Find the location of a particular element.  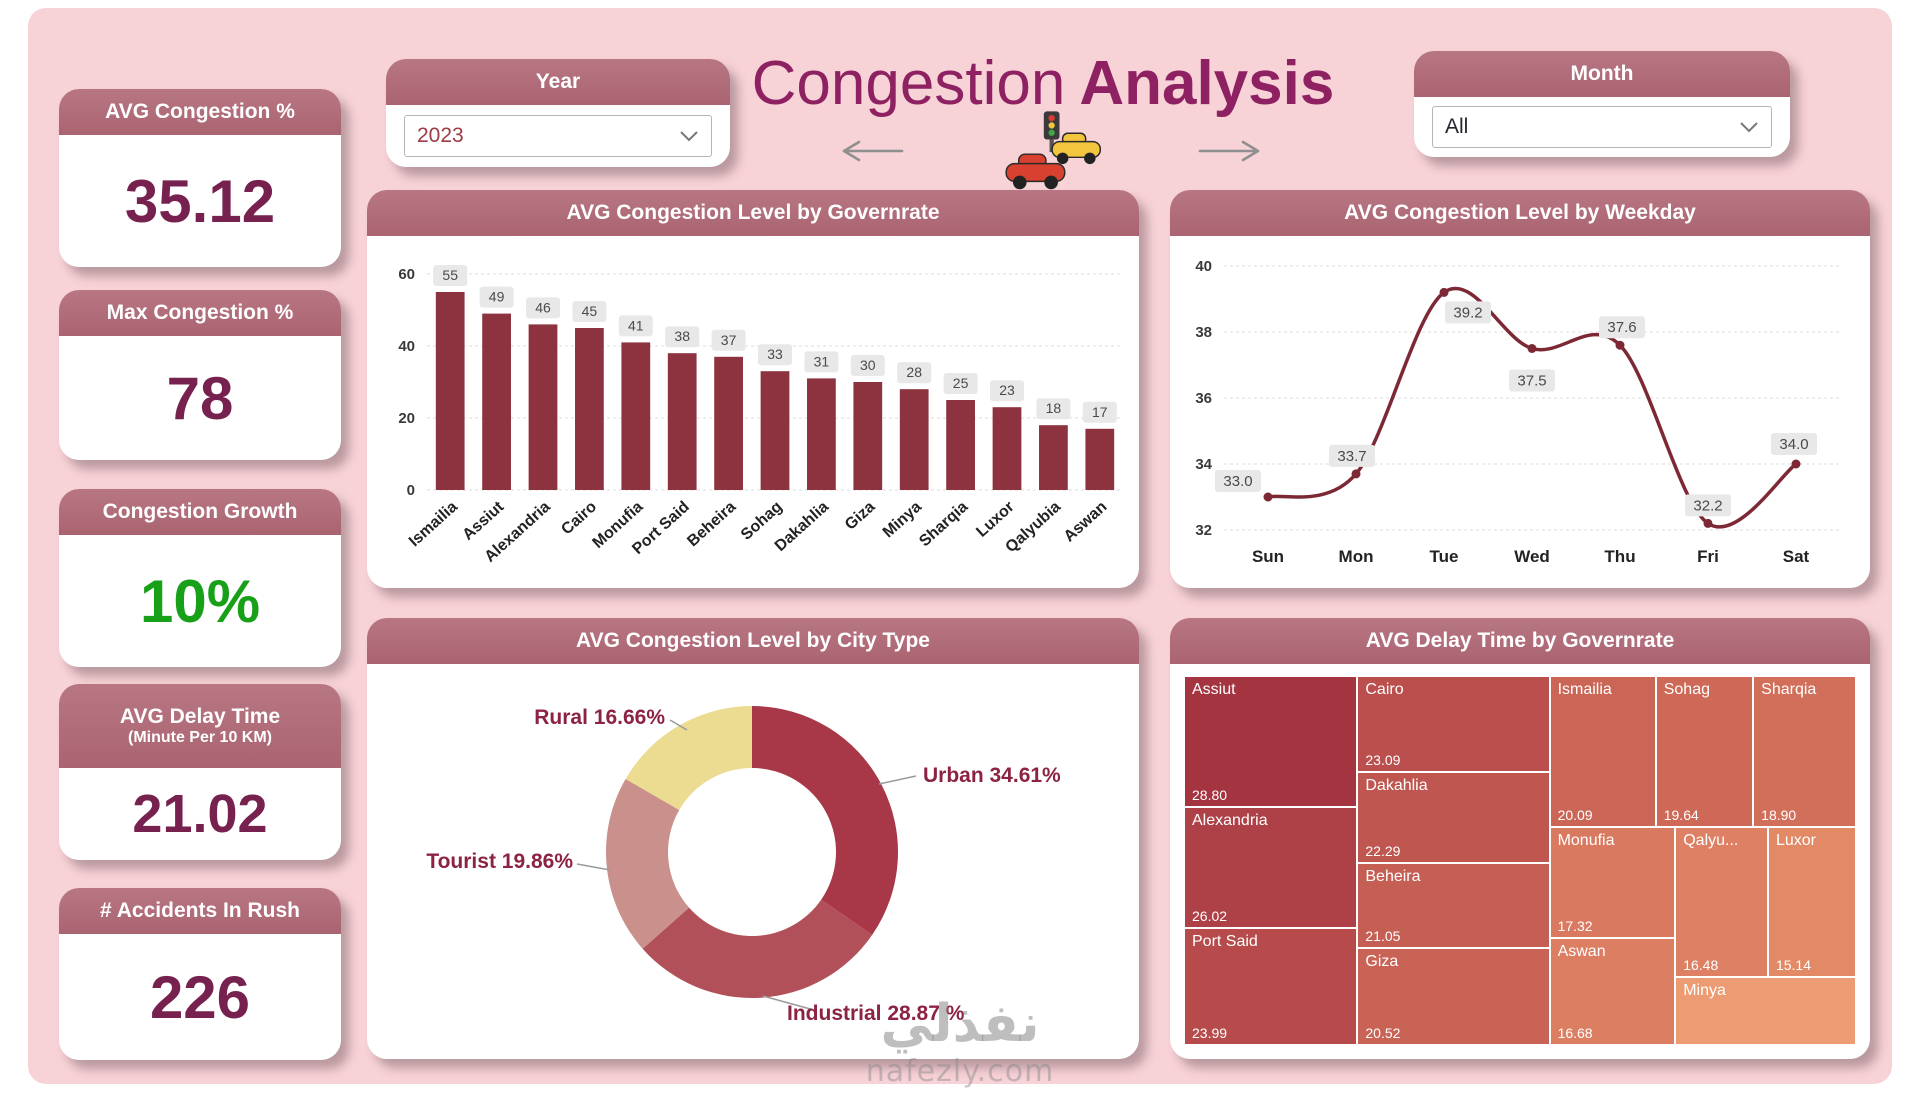

treemap-cell-value: 20.09 is located at coordinates (1575, 815).